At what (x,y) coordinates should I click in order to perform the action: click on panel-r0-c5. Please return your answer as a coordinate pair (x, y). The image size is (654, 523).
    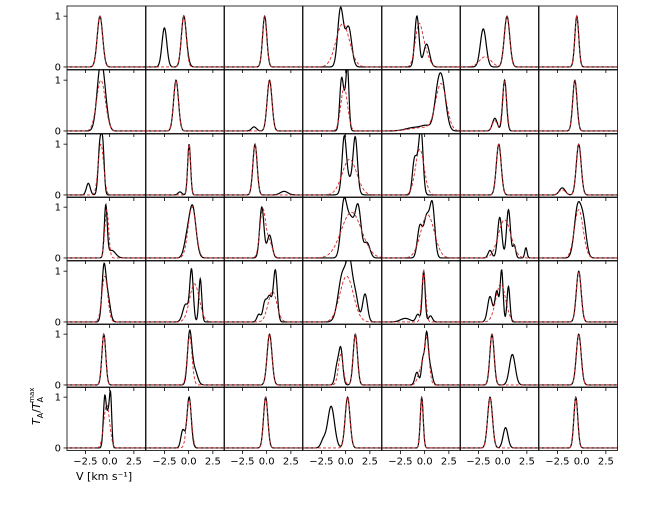
    Looking at the image, I should click on (499, 39).